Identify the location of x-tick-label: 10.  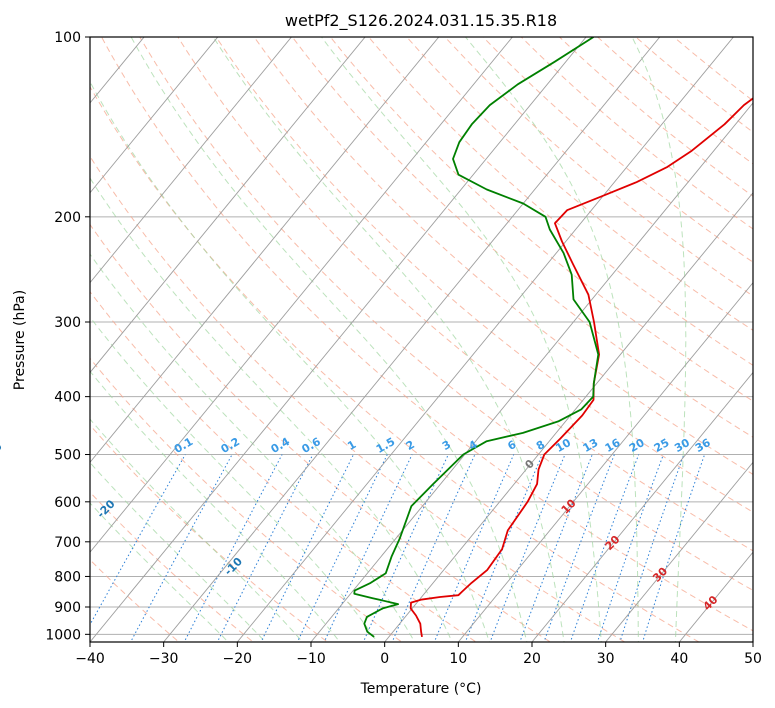
(458, 659).